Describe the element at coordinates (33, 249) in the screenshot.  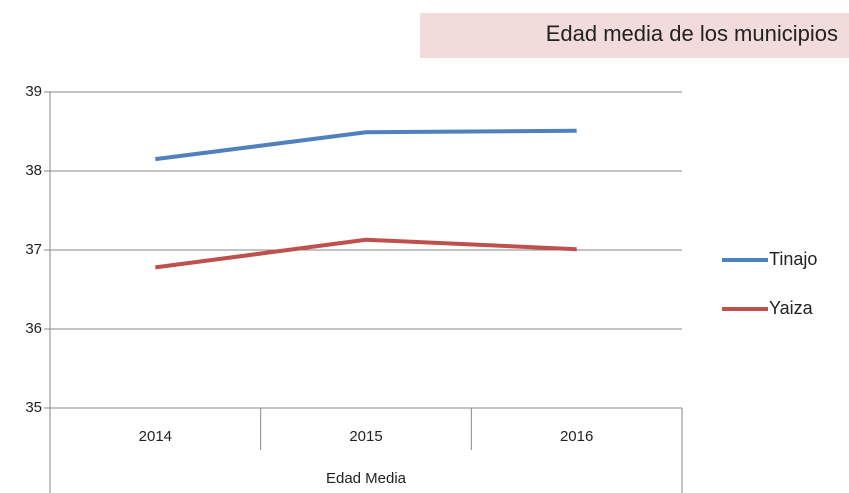
I see `y-tick-label: 37` at that location.